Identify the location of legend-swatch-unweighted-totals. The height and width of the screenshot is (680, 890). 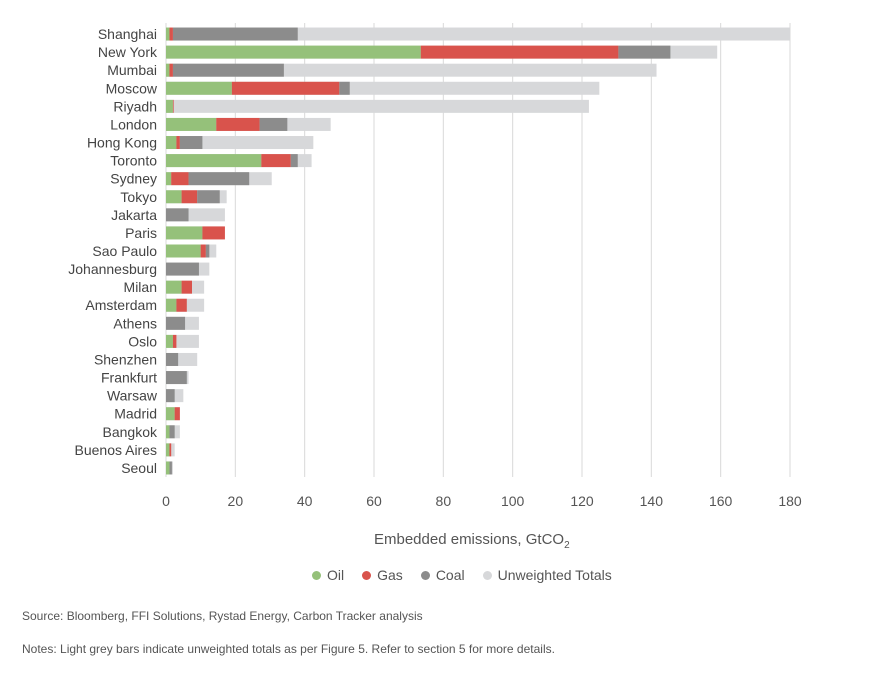
(487, 575).